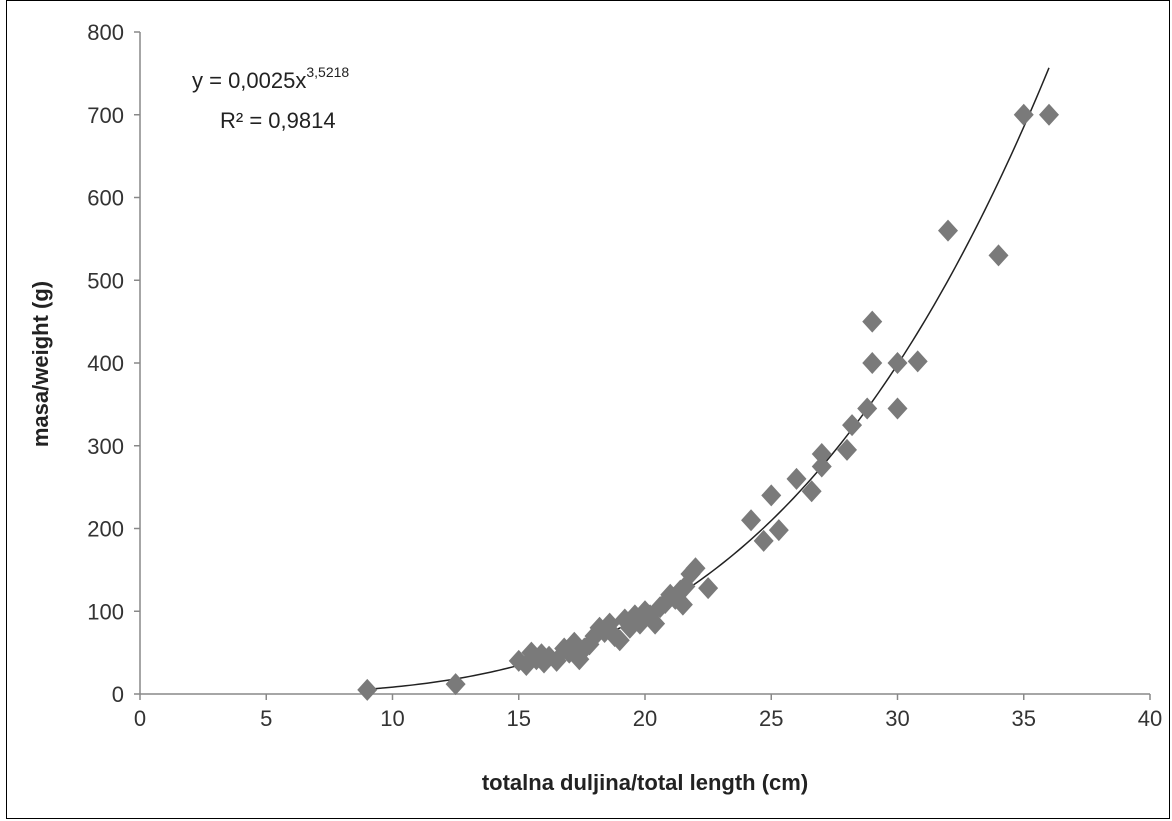 The height and width of the screenshot is (821, 1172). I want to click on x-tick-label: 25, so click(771, 718).